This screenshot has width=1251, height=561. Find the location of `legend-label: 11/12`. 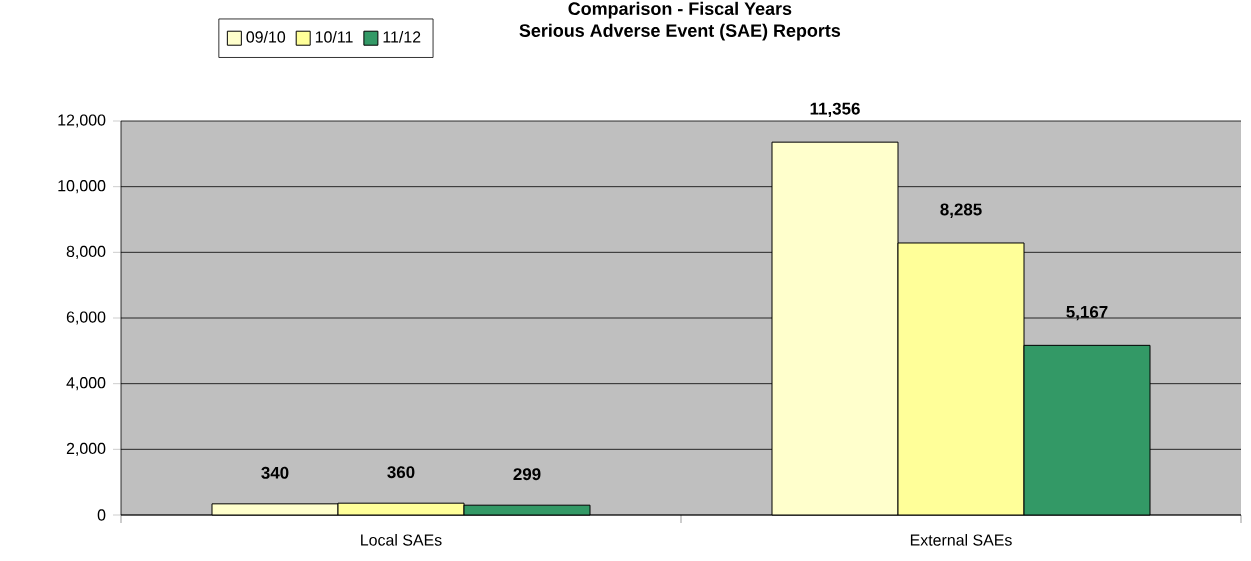

legend-label: 11/12 is located at coordinates (402, 36).